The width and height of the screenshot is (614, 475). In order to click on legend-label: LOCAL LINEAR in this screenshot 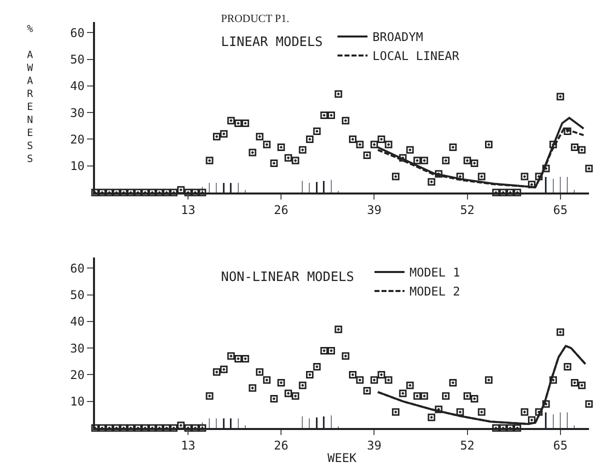, I will do `click(416, 56)`.